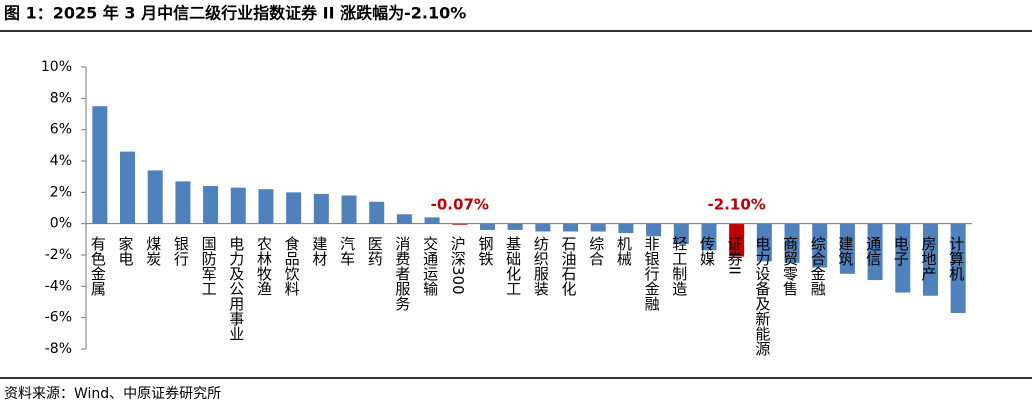 The image size is (1032, 409). I want to click on y-tick-label: -6%, so click(58, 318).